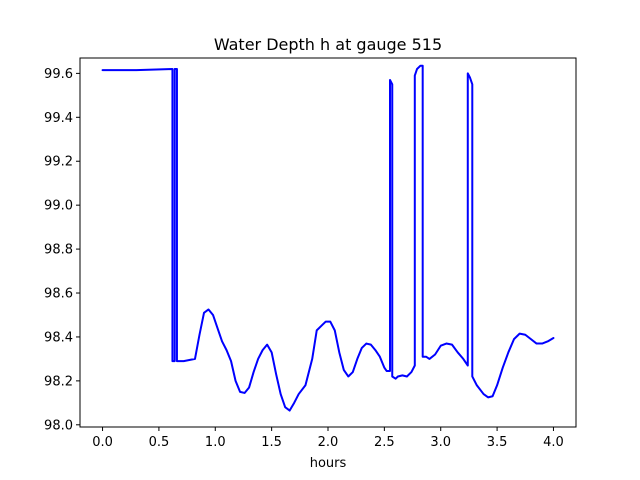 Image resolution: width=640 pixels, height=480 pixels. Describe the element at coordinates (215, 442) in the screenshot. I see `x-tick-label: 1.0` at that location.